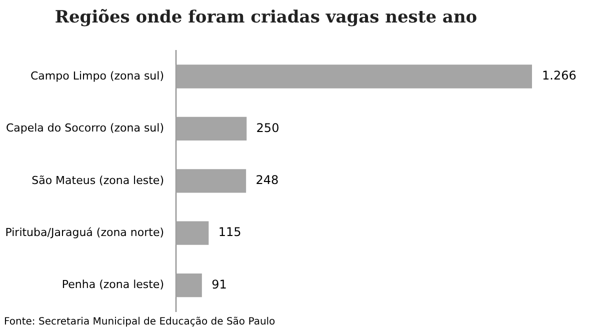  Describe the element at coordinates (268, 127) in the screenshot. I see `data-label: 250` at that location.